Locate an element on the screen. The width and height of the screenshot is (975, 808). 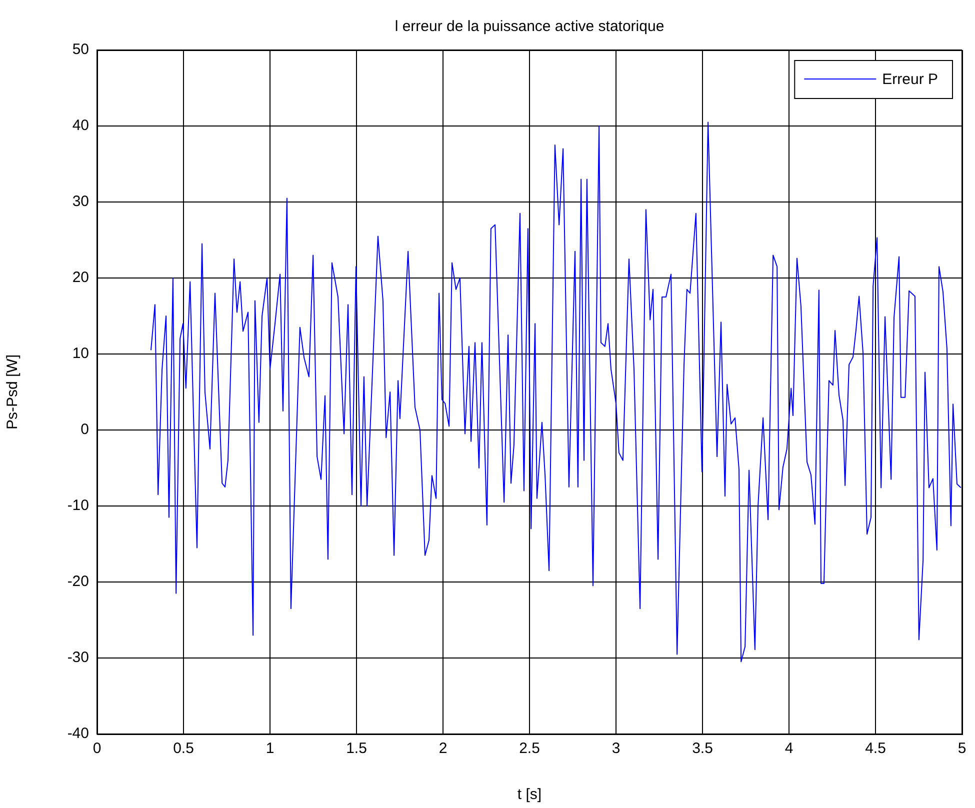
x-tick-label: 1.5 is located at coordinates (356, 749).